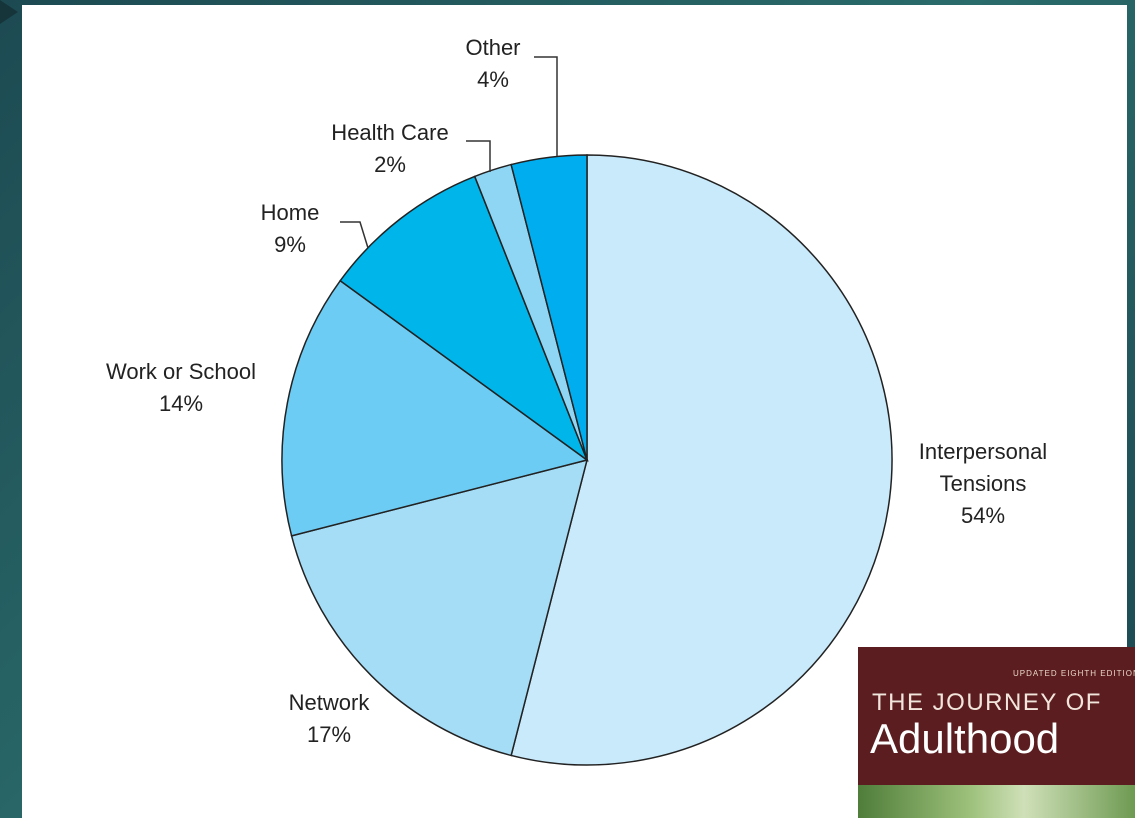 Image resolution: width=1135 pixels, height=818 pixels. What do you see at coordinates (987, 702) in the screenshot?
I see `book-series: THE JOURNEY OF` at bounding box center [987, 702].